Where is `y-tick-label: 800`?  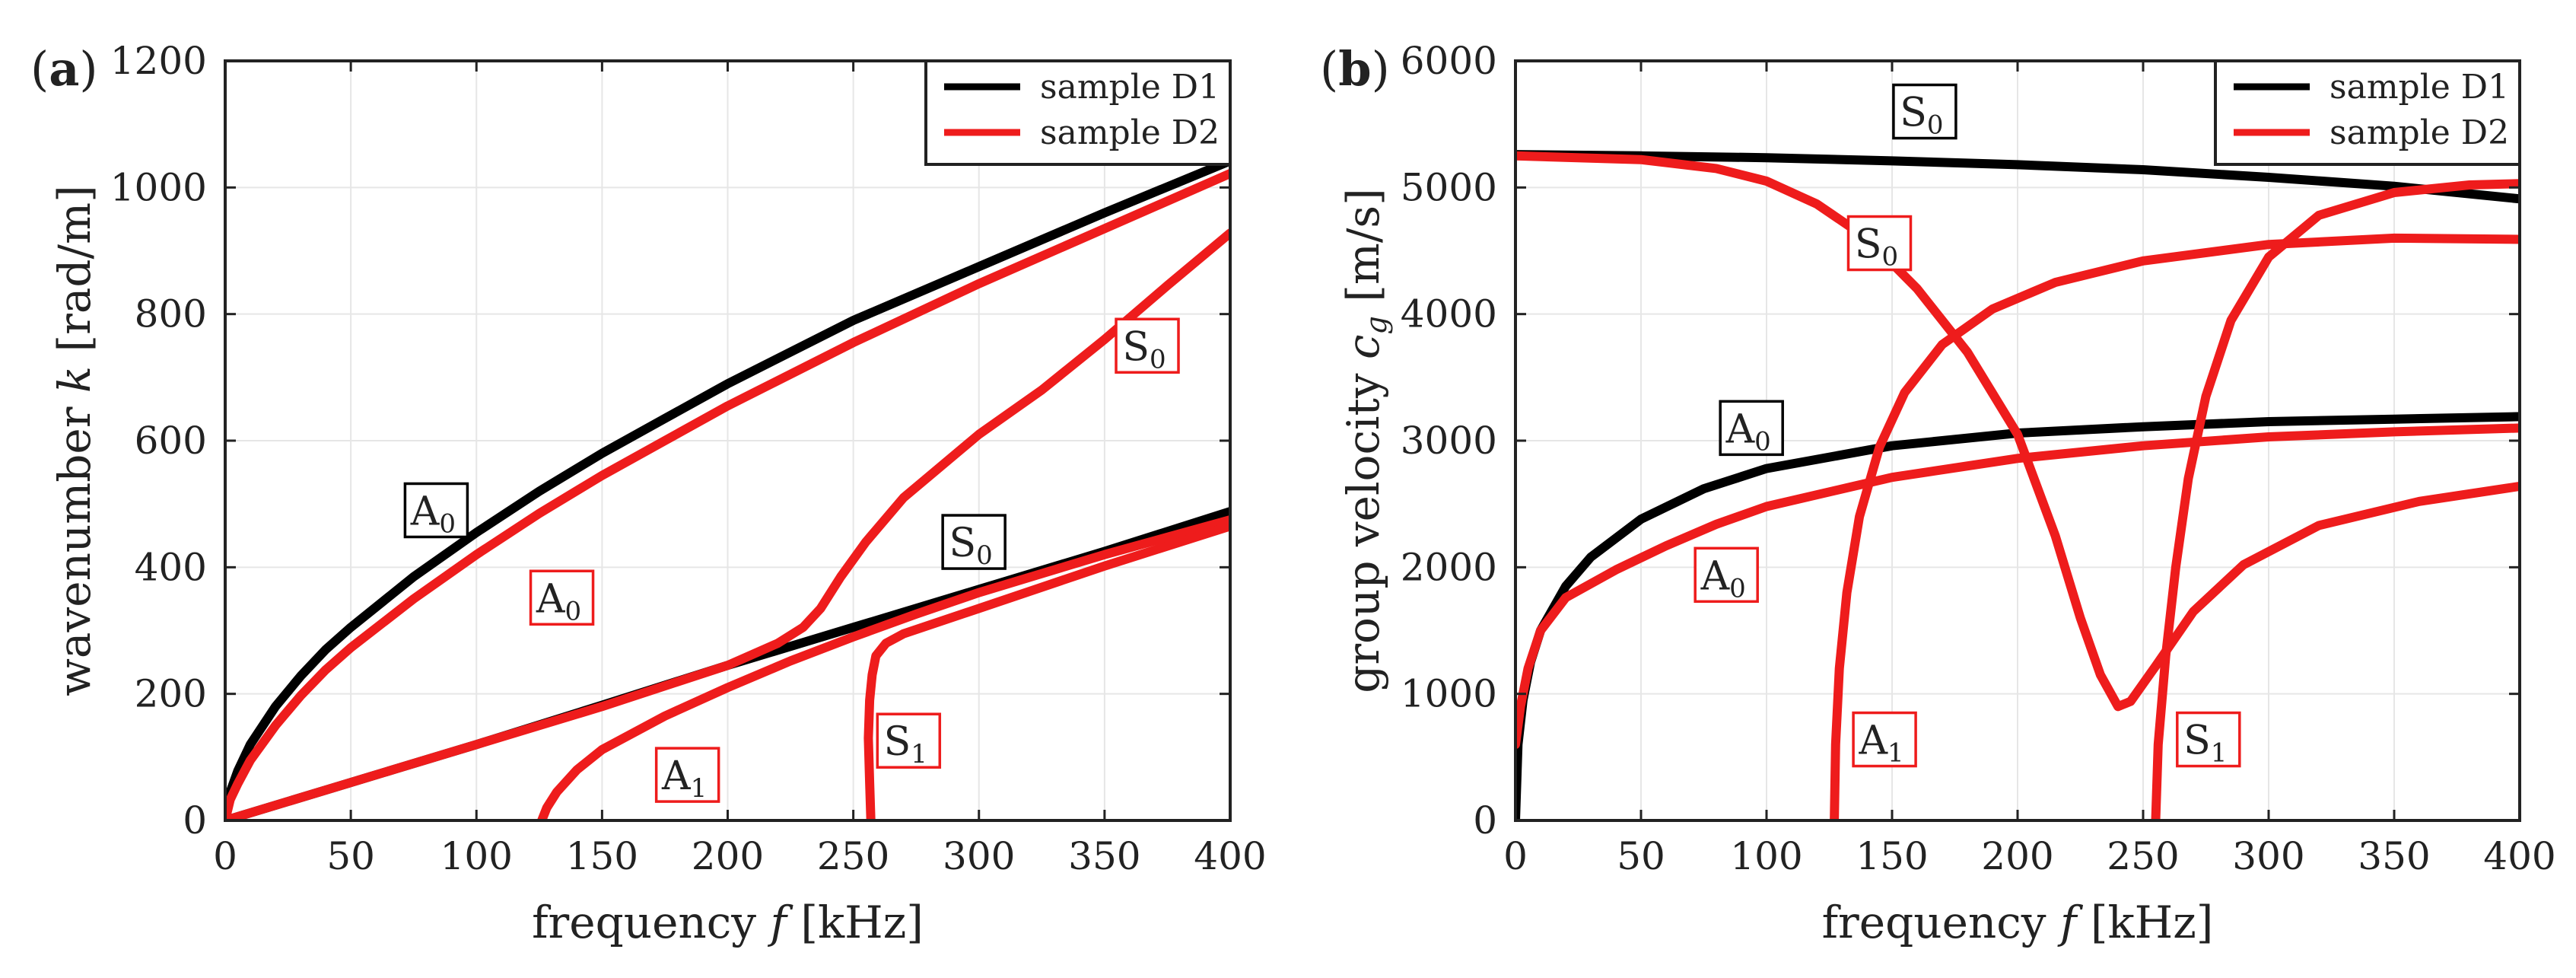 y-tick-label: 800 is located at coordinates (171, 314).